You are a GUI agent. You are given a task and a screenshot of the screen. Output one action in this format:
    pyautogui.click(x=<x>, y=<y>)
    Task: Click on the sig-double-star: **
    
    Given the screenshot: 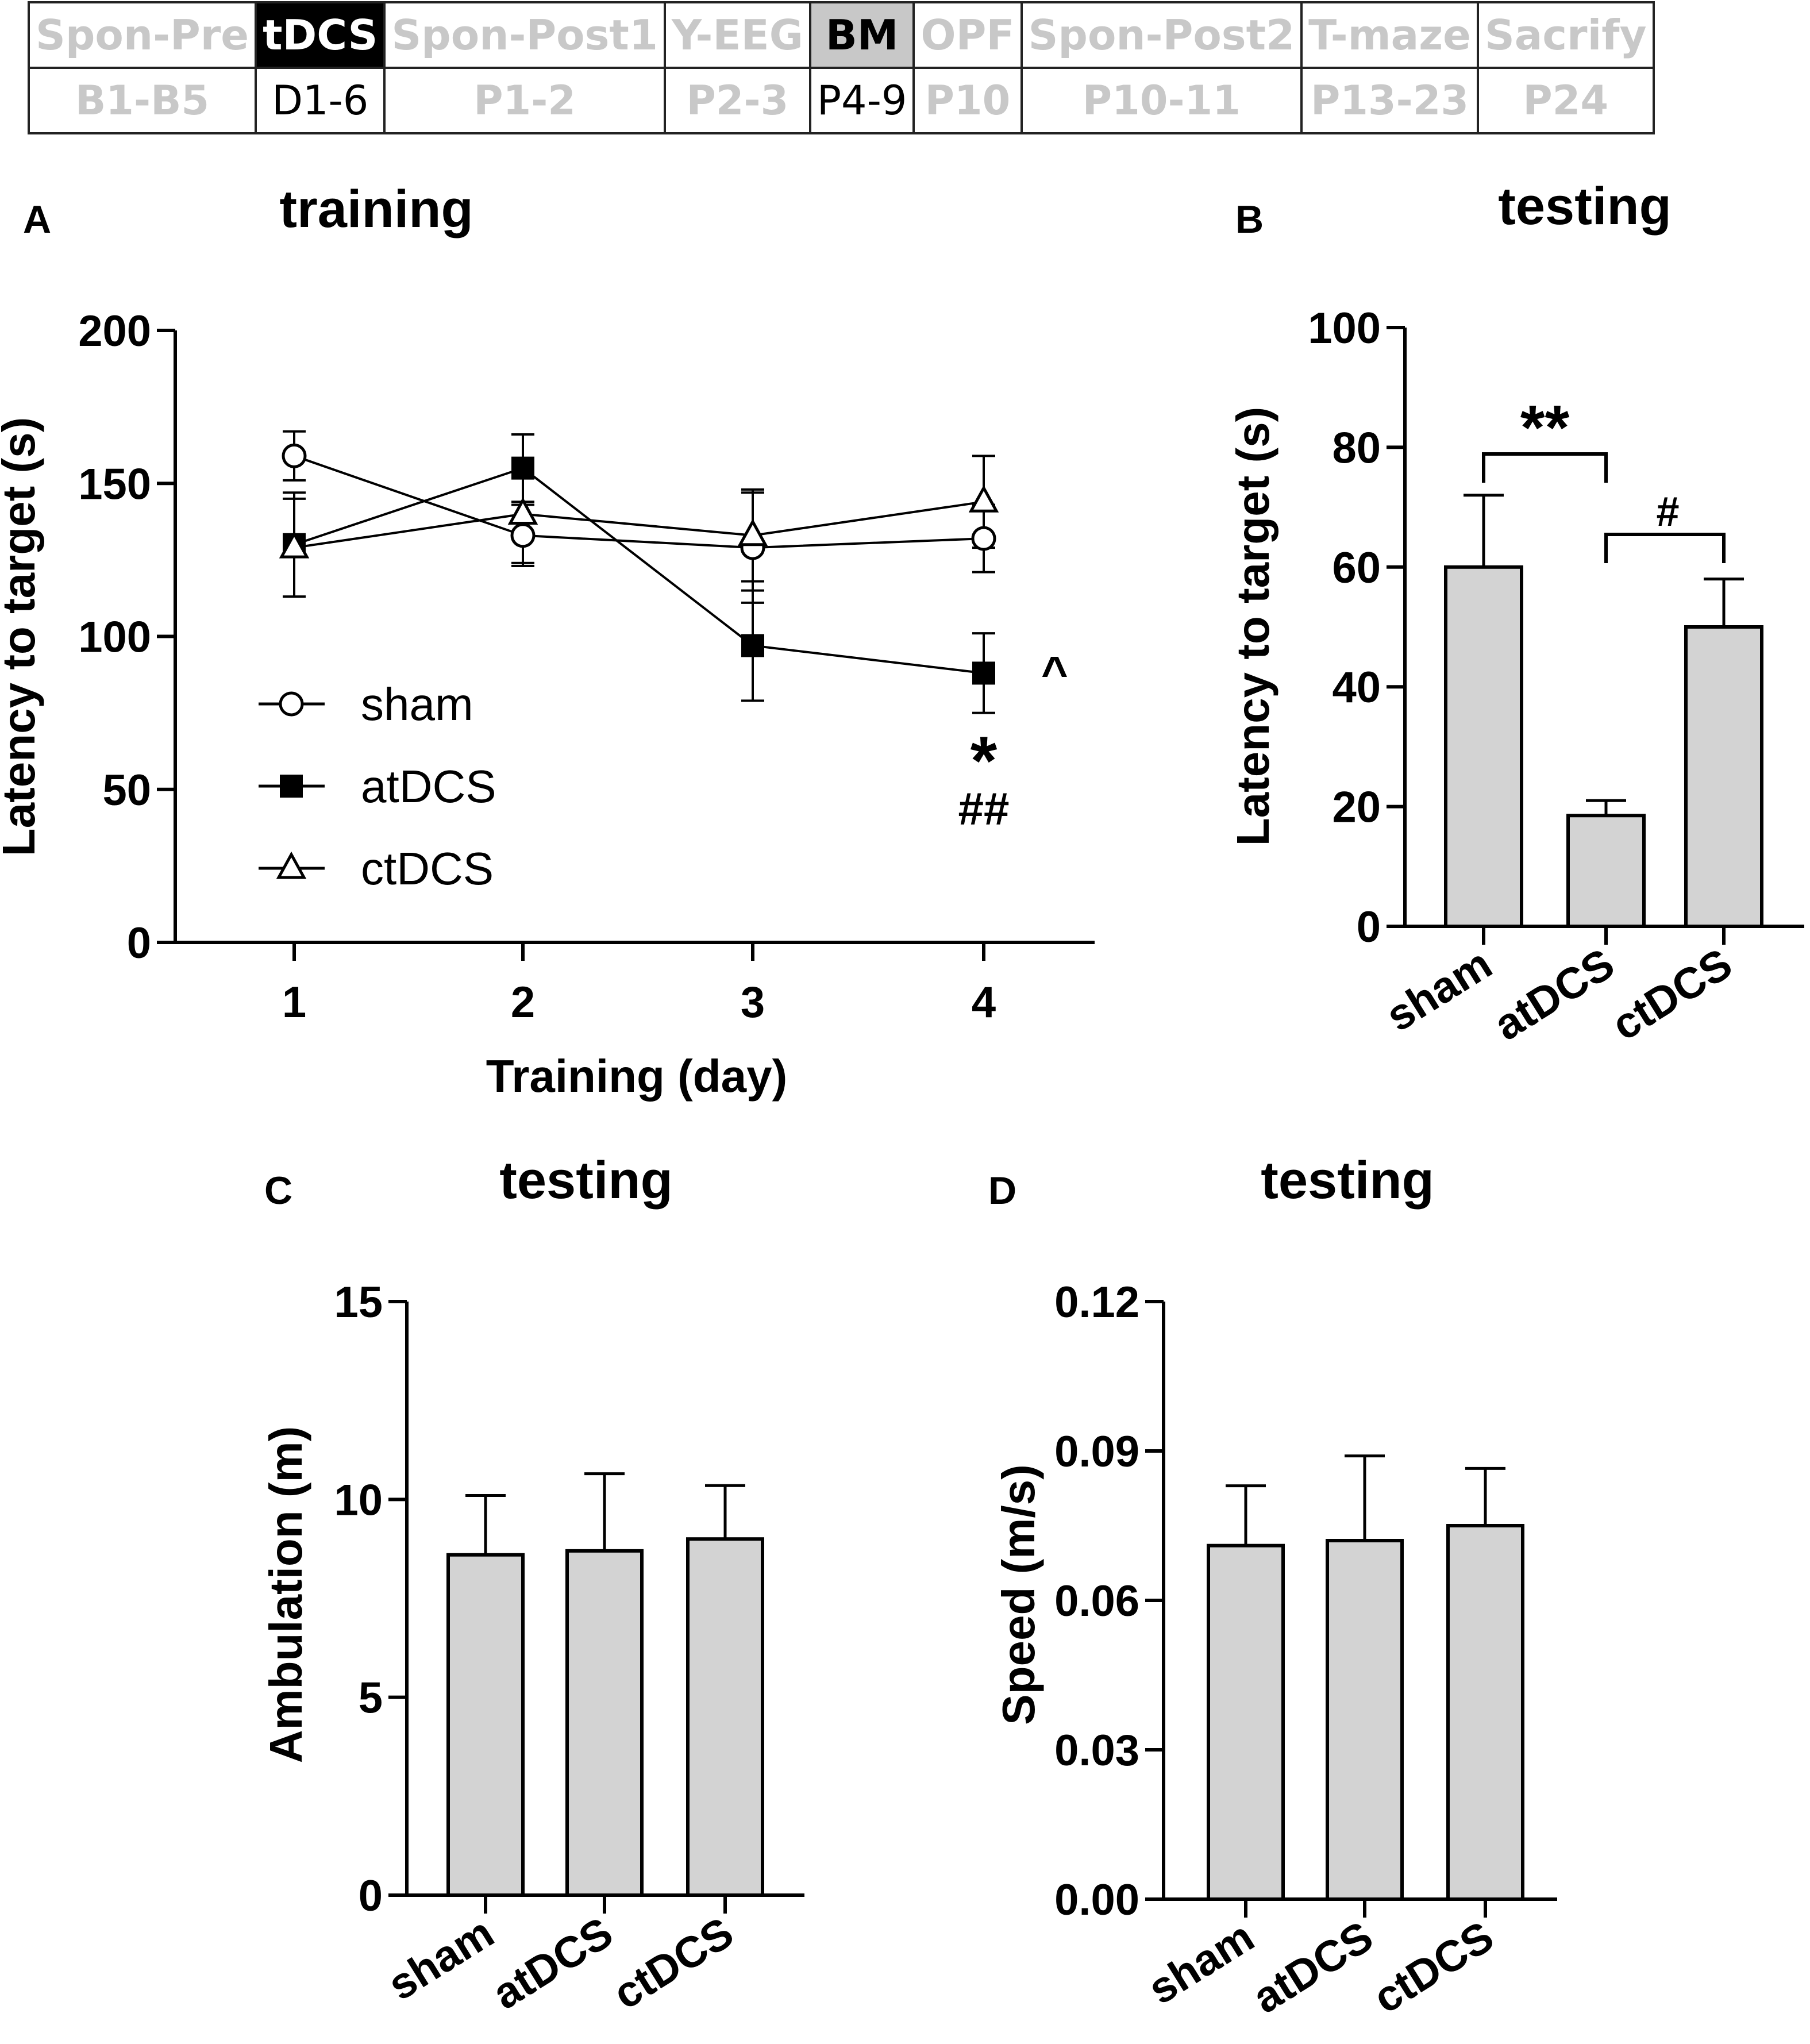 What is the action you would take?
    pyautogui.click(x=1545, y=428)
    